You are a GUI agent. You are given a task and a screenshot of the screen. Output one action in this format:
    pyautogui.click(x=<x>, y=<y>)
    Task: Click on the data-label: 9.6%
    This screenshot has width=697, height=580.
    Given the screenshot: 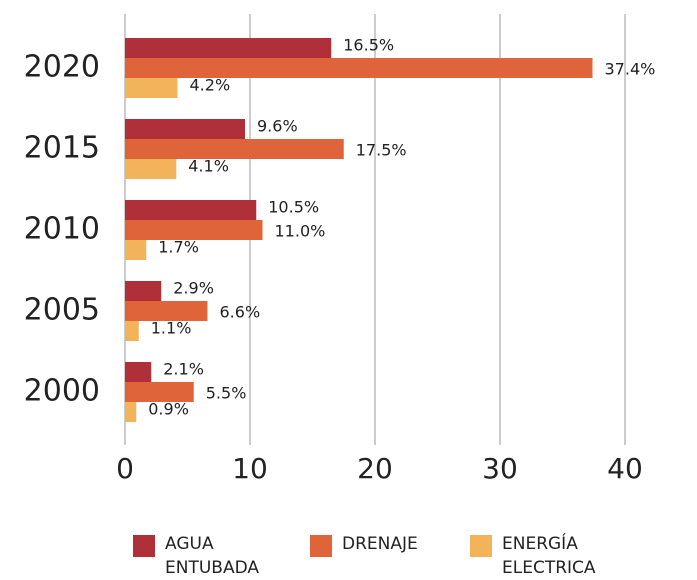 What is the action you would take?
    pyautogui.click(x=277, y=126)
    